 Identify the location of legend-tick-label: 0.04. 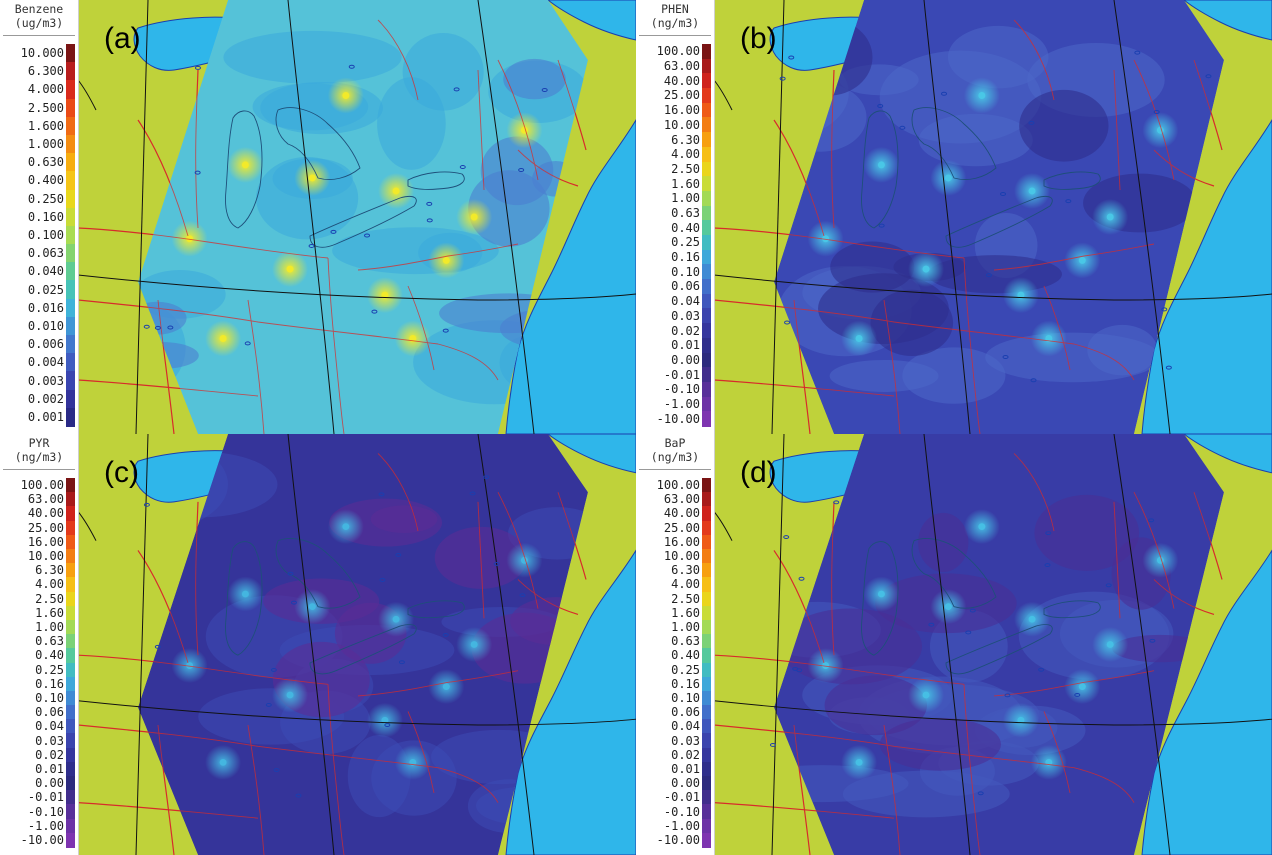
(49, 726).